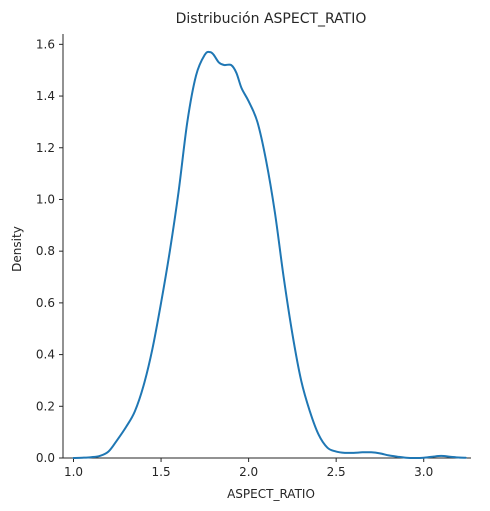 This screenshot has width=490, height=511. What do you see at coordinates (45, 96) in the screenshot?
I see `y-tick-label: 1.4` at bounding box center [45, 96].